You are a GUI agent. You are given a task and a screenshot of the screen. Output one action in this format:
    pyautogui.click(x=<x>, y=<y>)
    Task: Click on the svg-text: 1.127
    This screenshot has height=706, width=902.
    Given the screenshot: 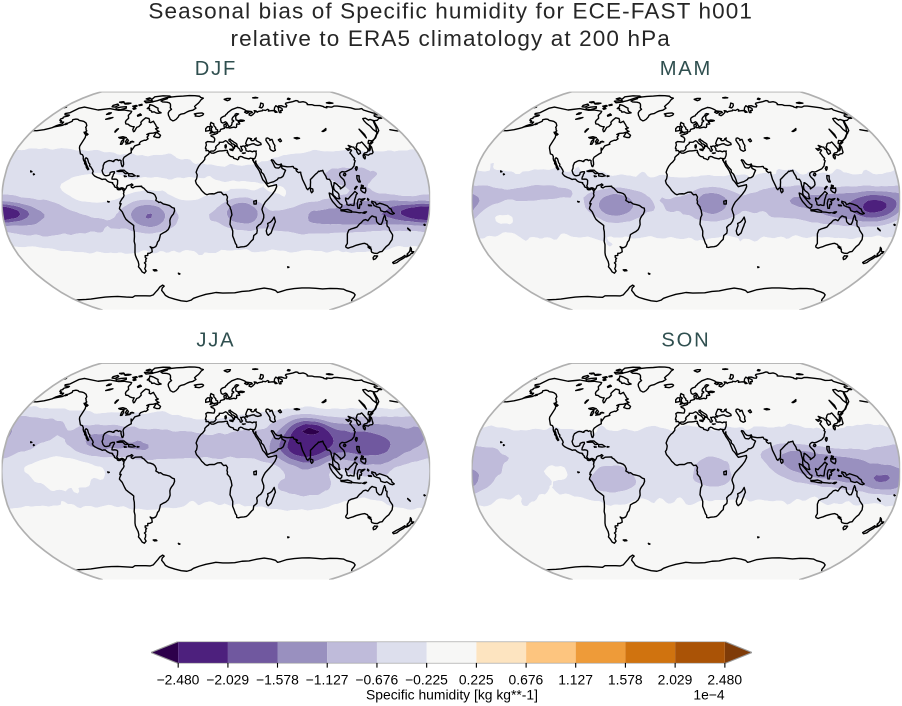 What is the action you would take?
    pyautogui.click(x=575, y=679)
    